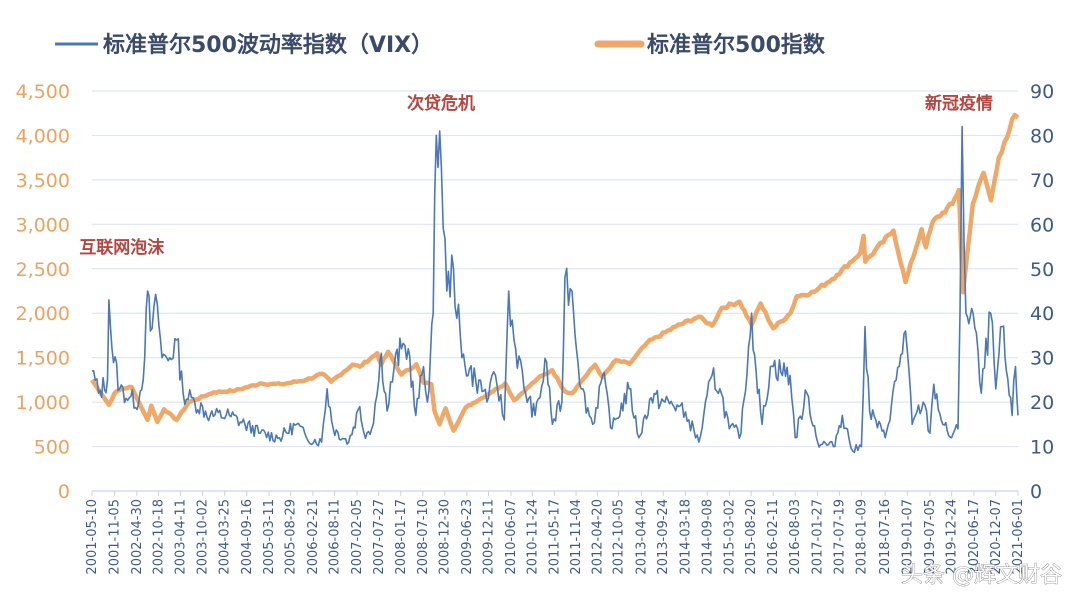 This screenshot has width=1080, height=607. What do you see at coordinates (619, 537) in the screenshot?
I see `x-tick-label: 2012-10-05` at bounding box center [619, 537].